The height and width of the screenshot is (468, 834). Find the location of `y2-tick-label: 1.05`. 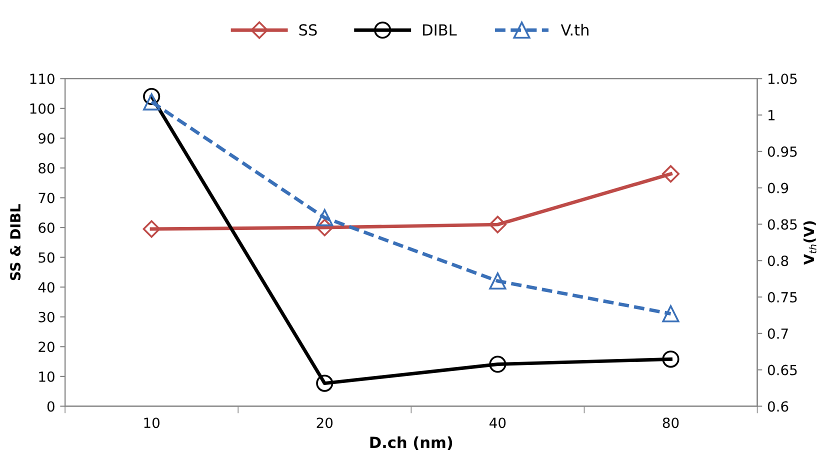

y2-tick-label: 1.05 is located at coordinates (782, 79).